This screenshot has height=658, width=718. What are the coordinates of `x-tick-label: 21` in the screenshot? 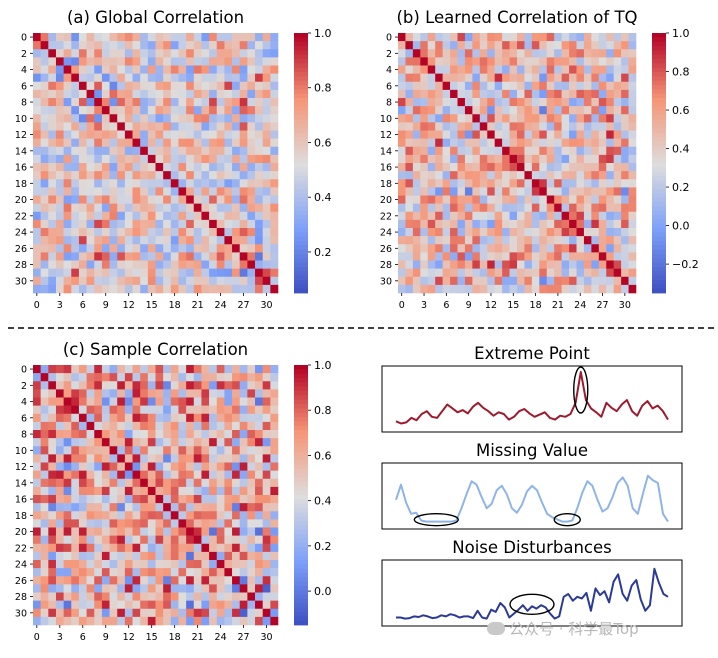 It's located at (198, 637).